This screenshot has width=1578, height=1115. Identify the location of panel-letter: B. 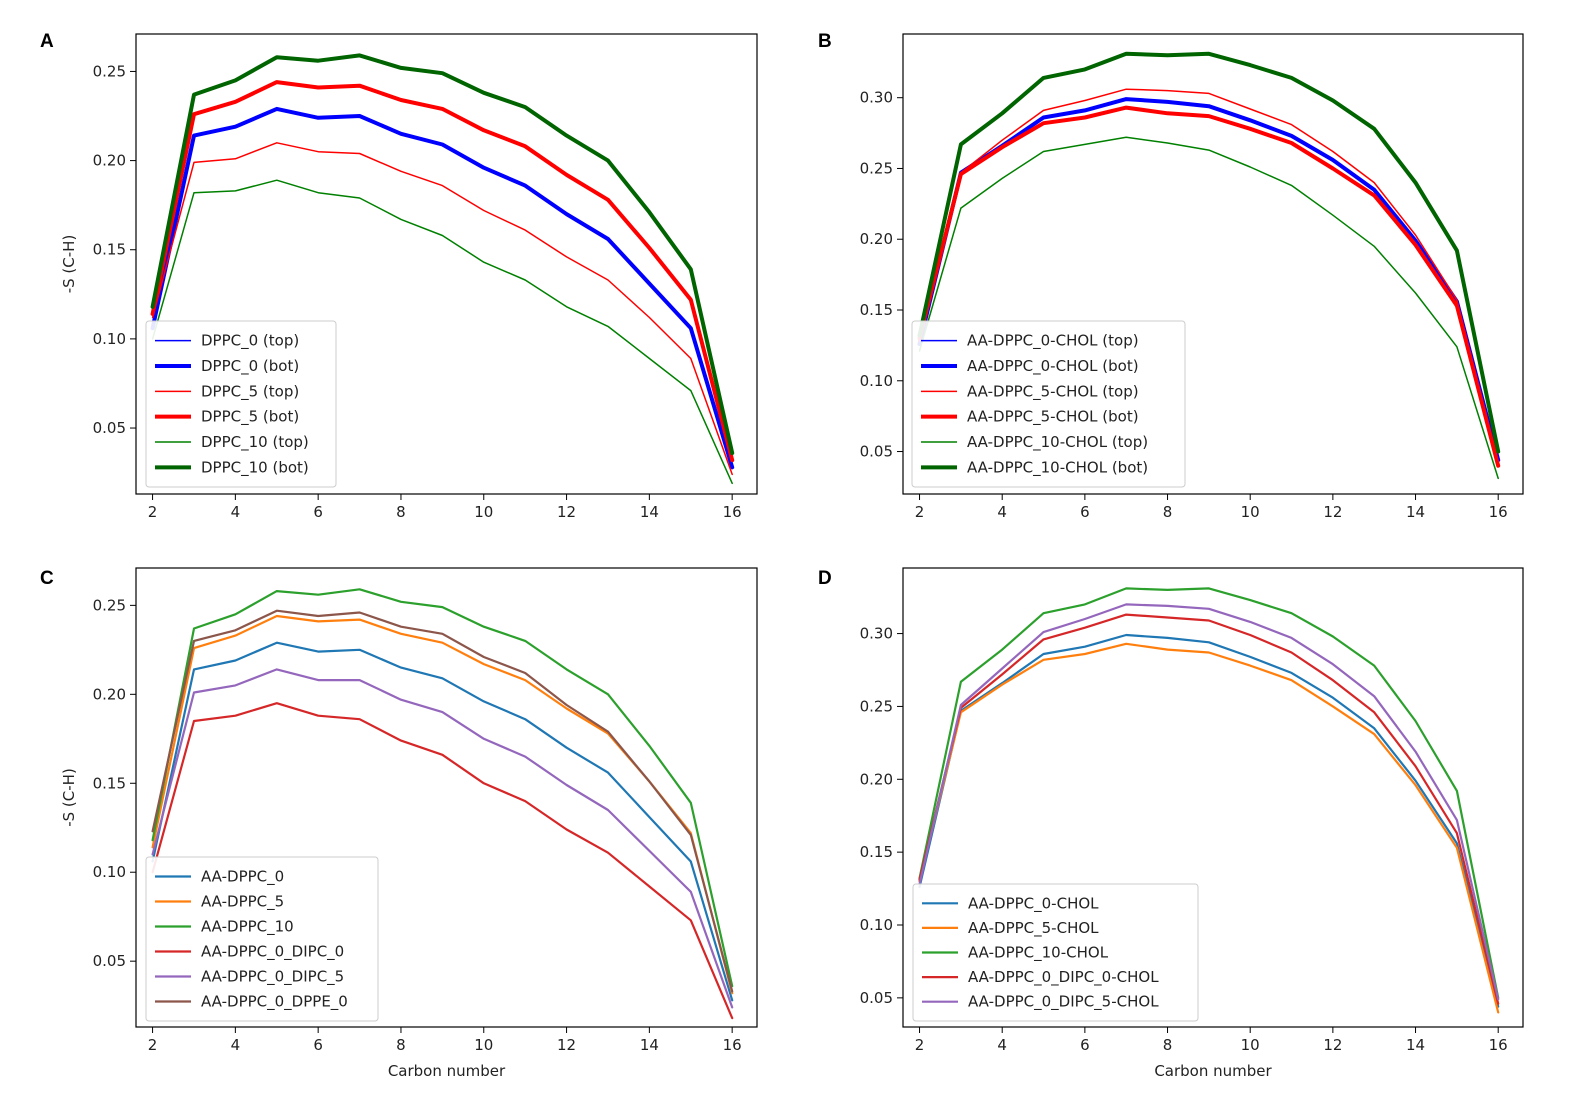
(825, 41).